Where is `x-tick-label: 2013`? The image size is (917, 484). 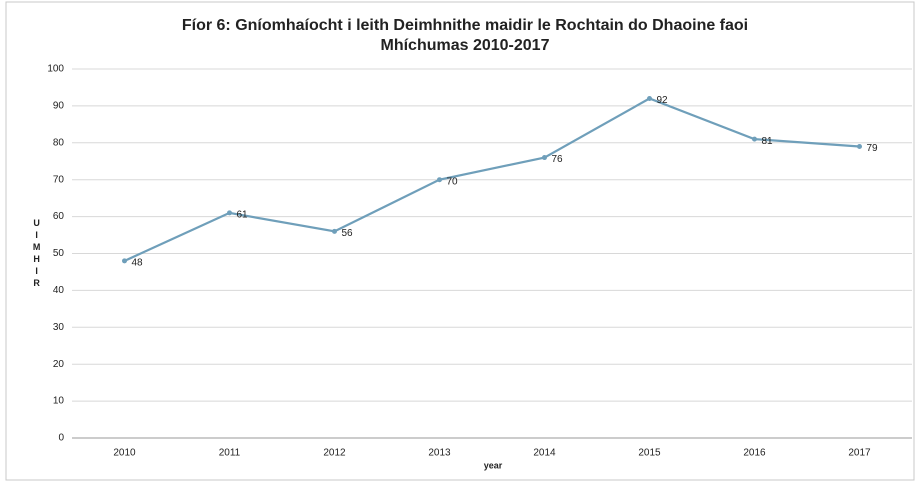 x-tick-label: 2013 is located at coordinates (439, 453).